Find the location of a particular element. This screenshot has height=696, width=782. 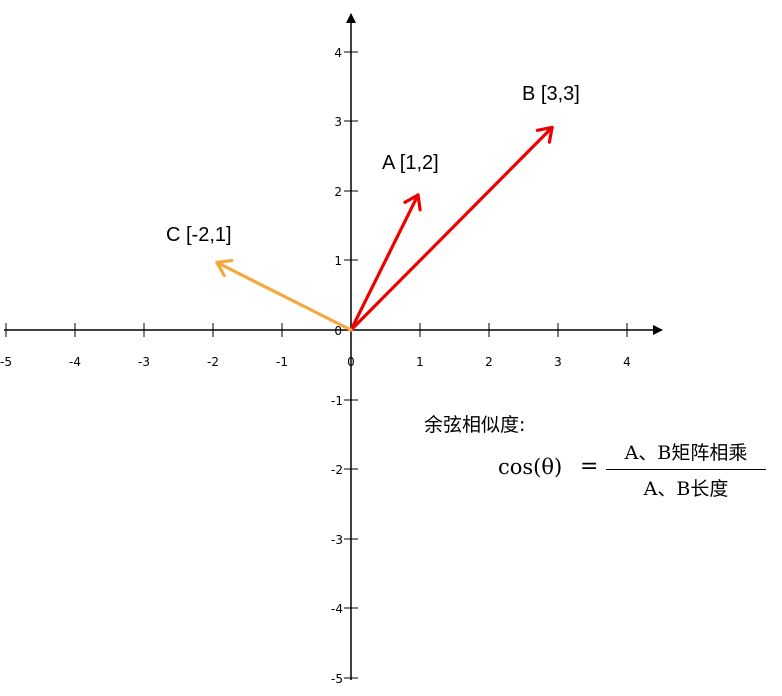

fraction-bar is located at coordinates (686, 469).